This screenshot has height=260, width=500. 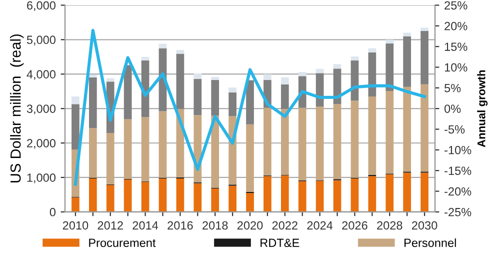 I want to click on y-tick-label: 2,000, so click(x=41, y=144).